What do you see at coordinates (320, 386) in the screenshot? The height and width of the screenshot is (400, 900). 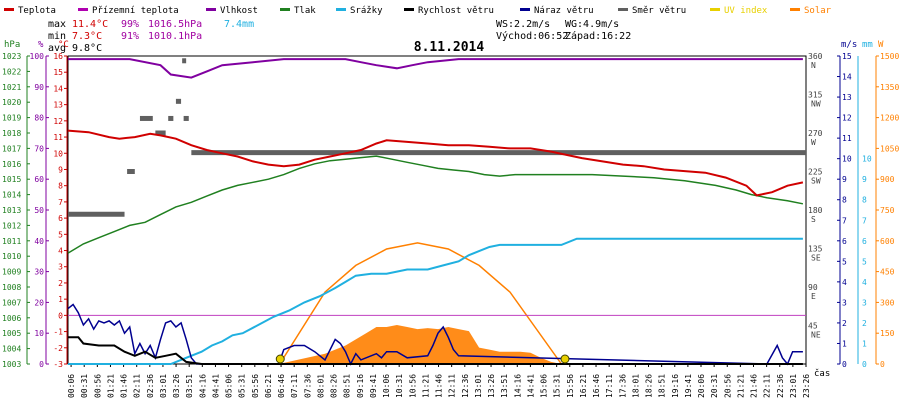 I see `time-tick-label: 08:01` at bounding box center [320, 386].